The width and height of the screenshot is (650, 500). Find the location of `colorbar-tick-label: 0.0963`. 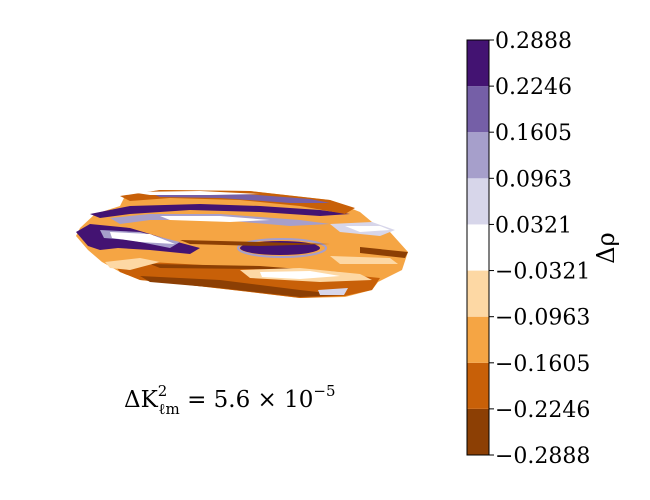

colorbar-tick-label: 0.0963 is located at coordinates (533, 179).